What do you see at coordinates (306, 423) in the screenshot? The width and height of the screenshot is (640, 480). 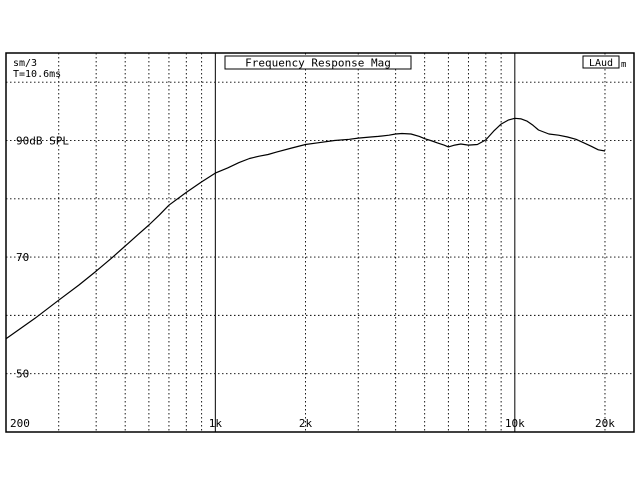 I see `x-tick-label: 2k` at bounding box center [306, 423].